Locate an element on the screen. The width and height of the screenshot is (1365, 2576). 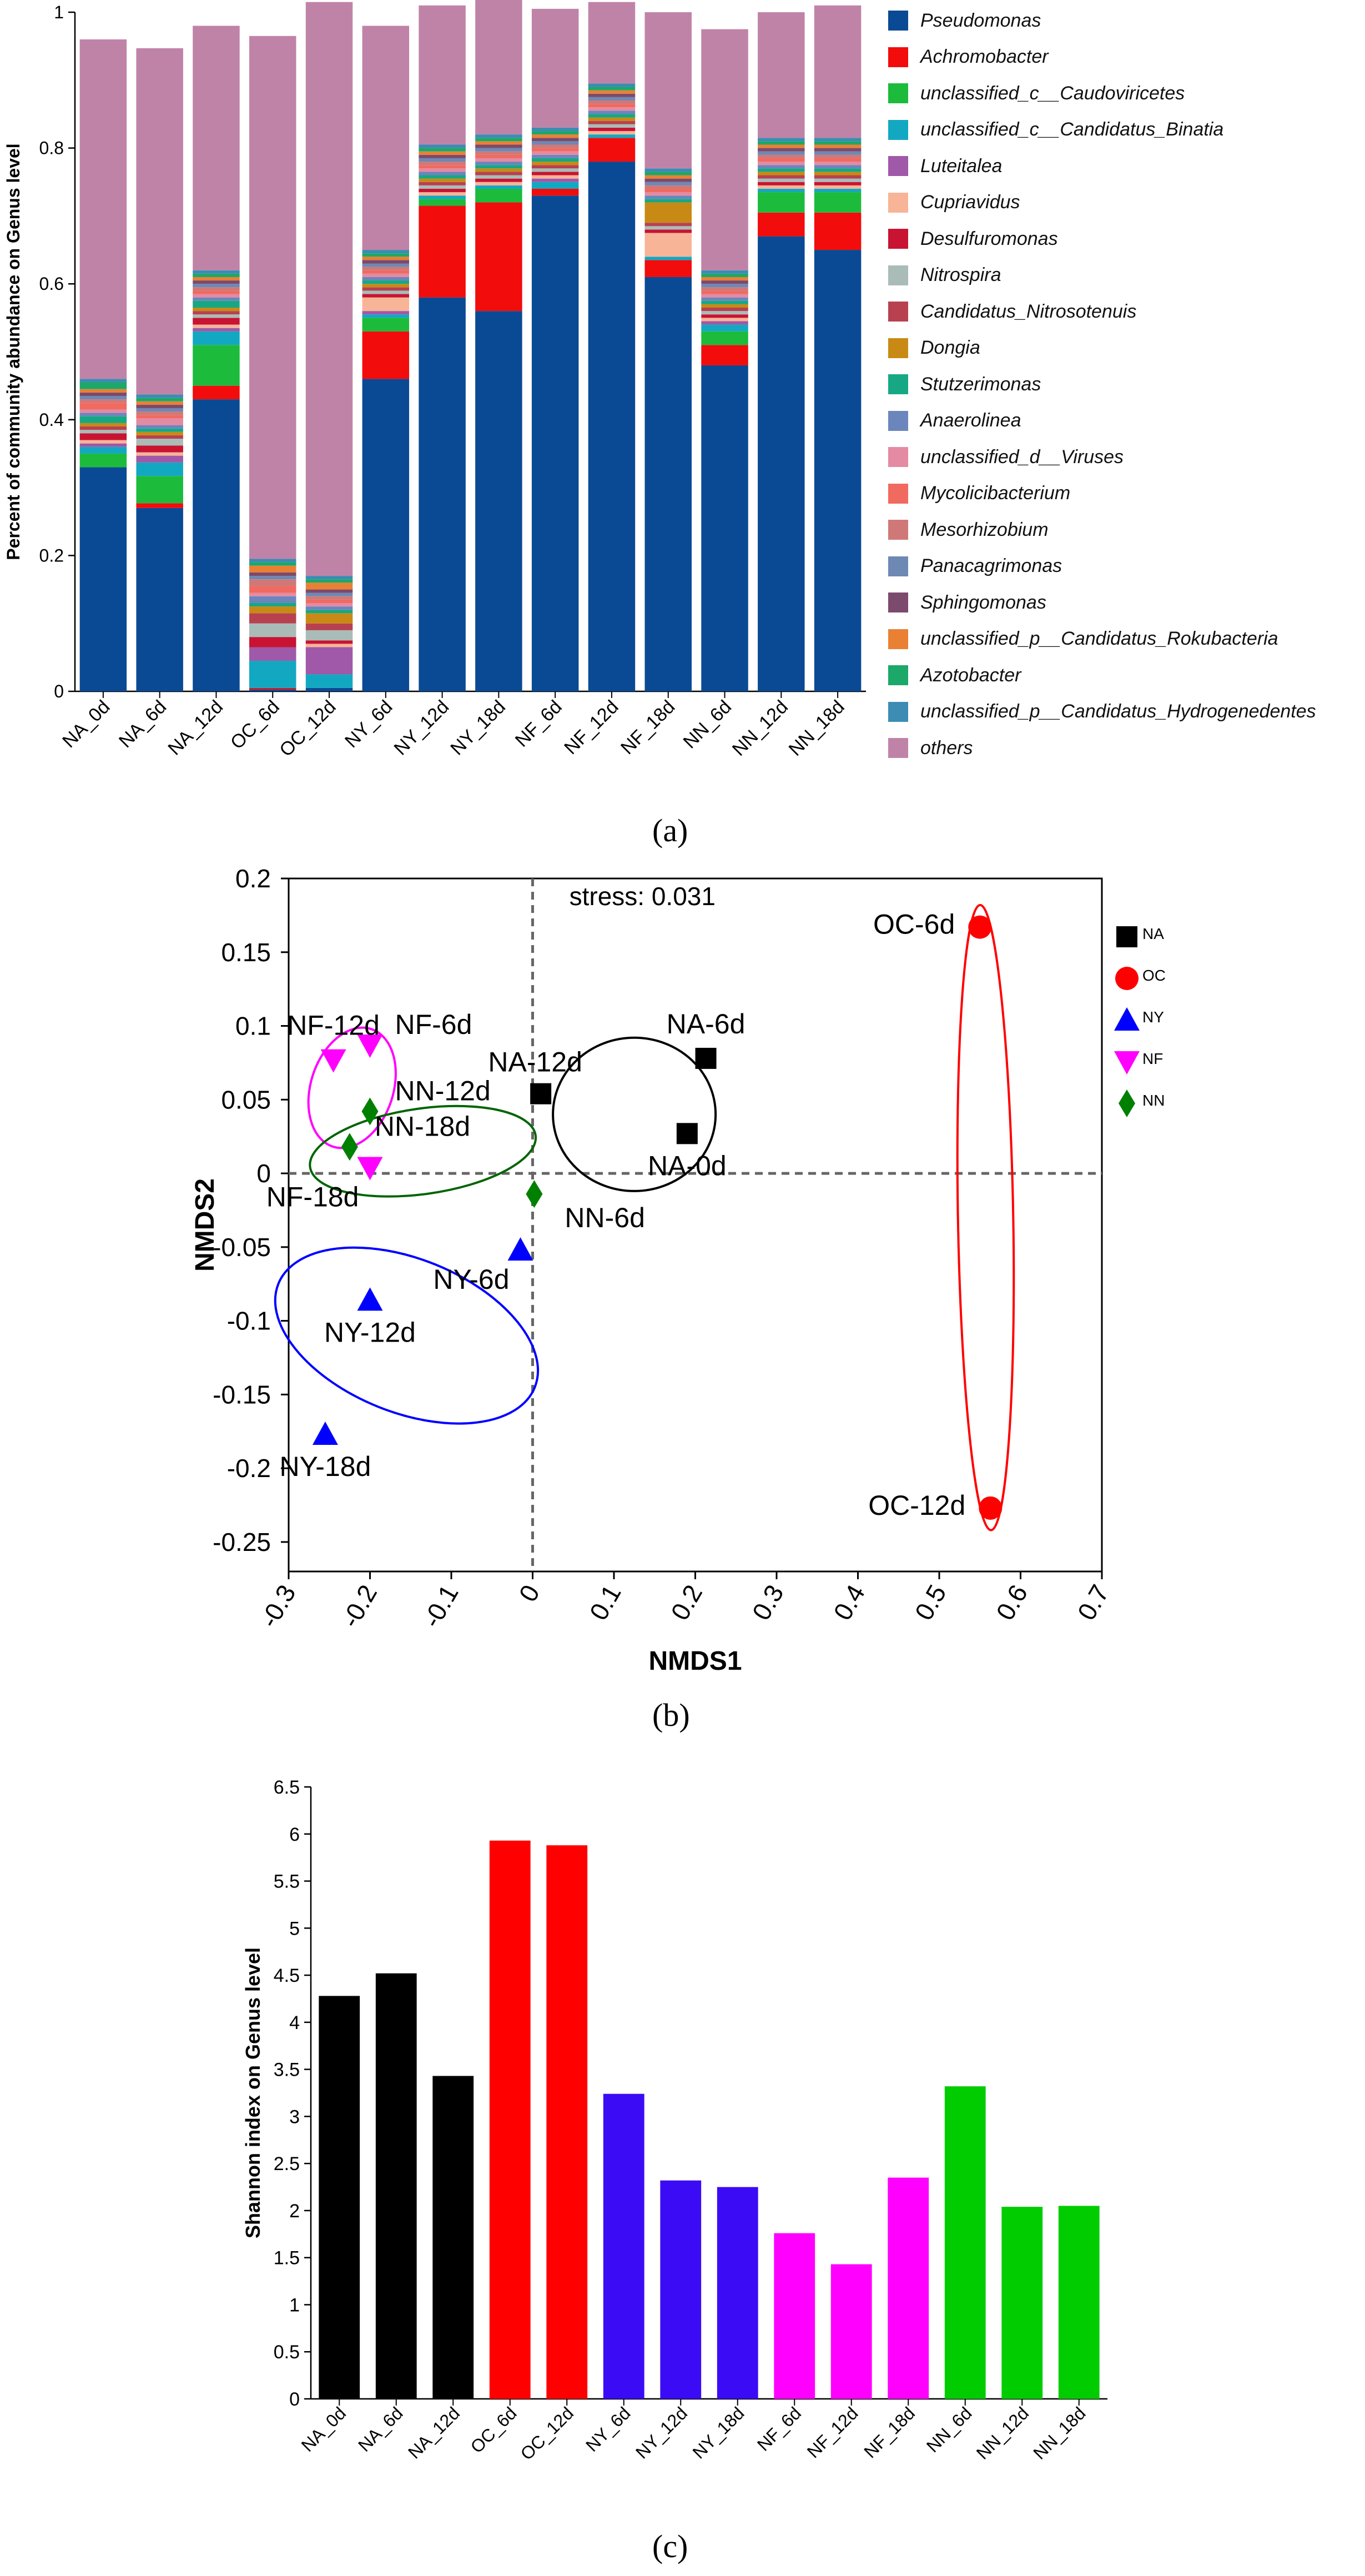
legend-item: Sphingomonas is located at coordinates (967, 602).